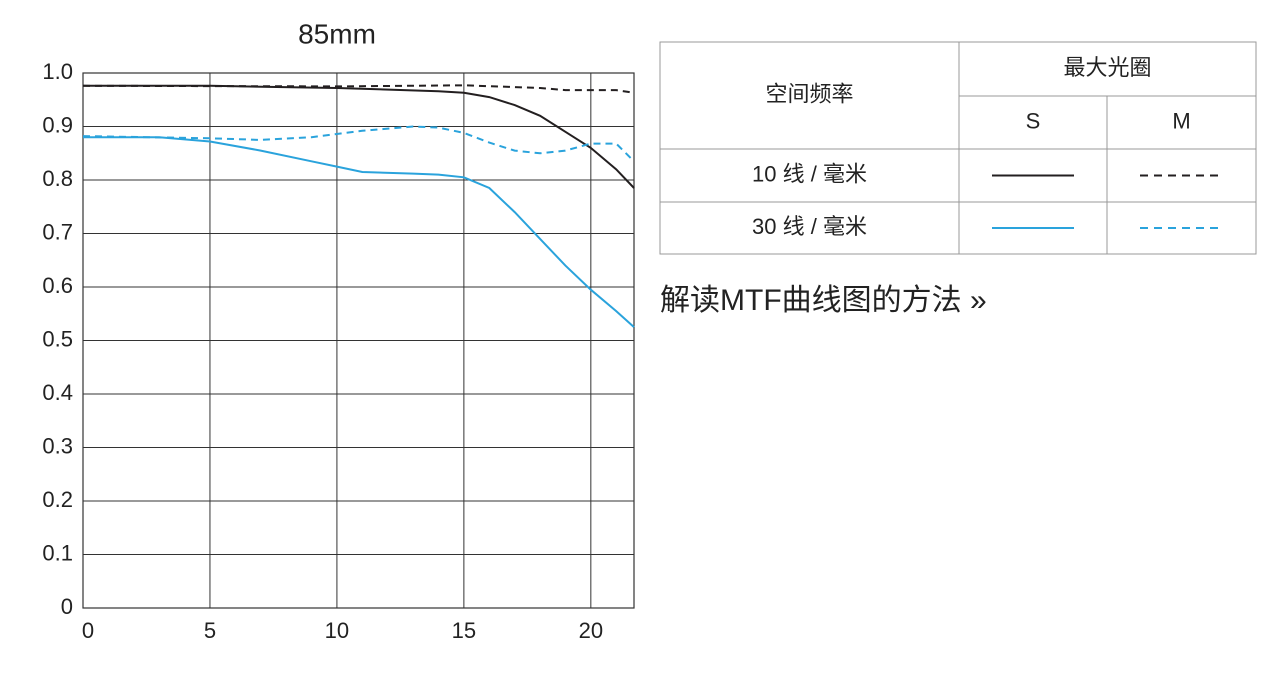 This screenshot has width=1280, height=673. I want to click on y-tick-label: 0.5, so click(57, 338).